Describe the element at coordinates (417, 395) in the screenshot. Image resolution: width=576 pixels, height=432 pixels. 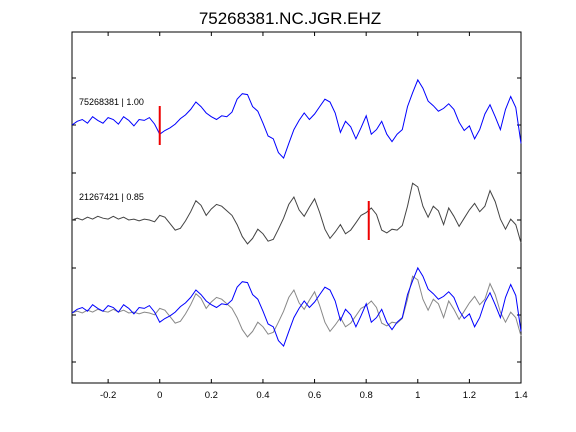
I see `x-tick-label: 1` at that location.